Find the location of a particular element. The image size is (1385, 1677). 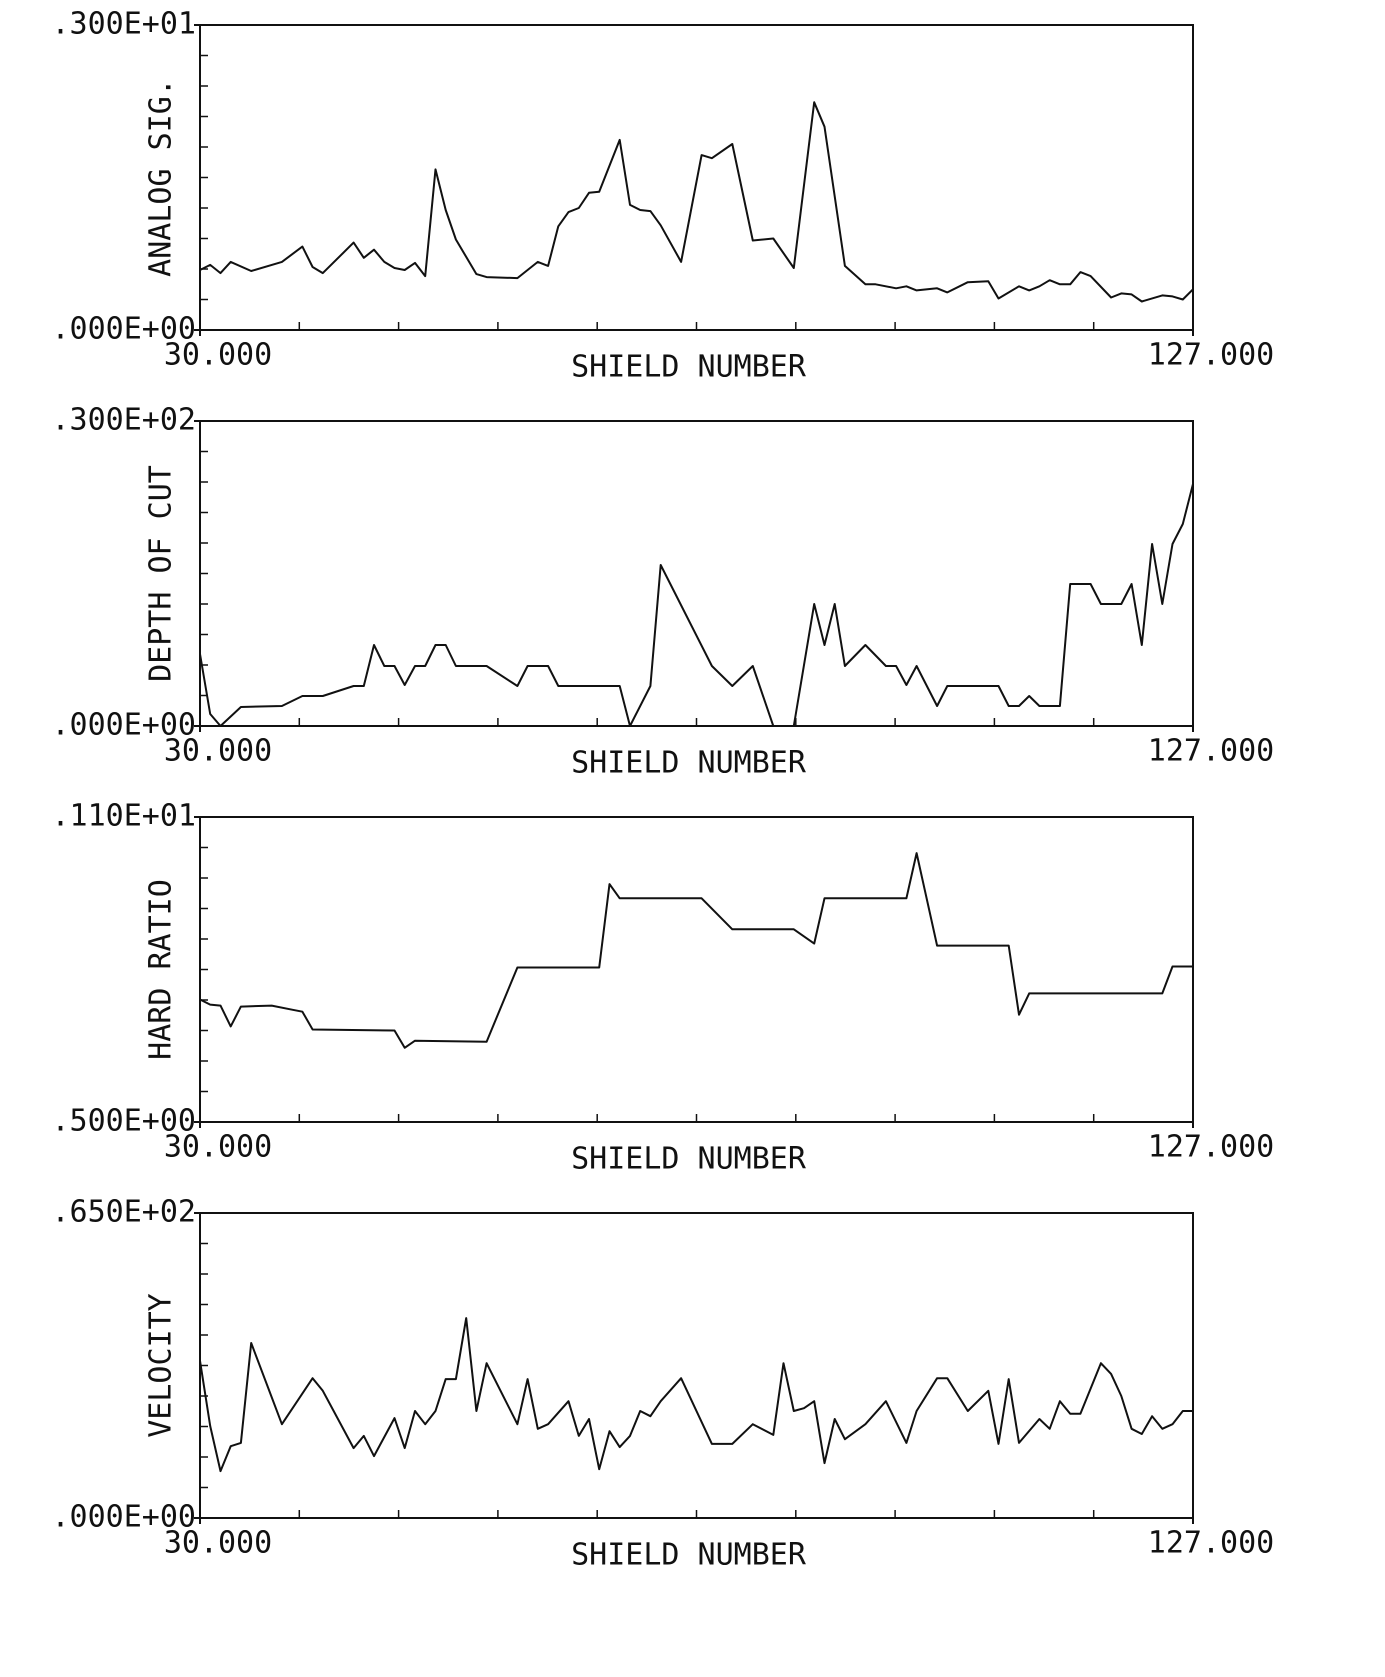

y-tick-label: .650E+02 is located at coordinates (124, 1212).